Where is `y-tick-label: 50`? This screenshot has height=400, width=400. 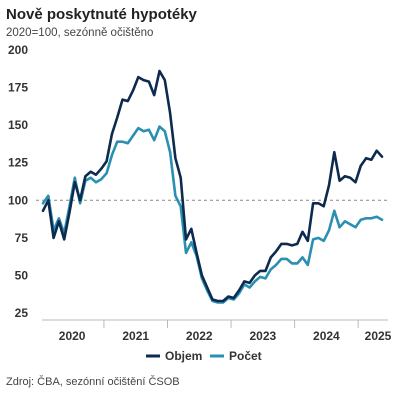
y-tick-label: 50 is located at coordinates (22, 275).